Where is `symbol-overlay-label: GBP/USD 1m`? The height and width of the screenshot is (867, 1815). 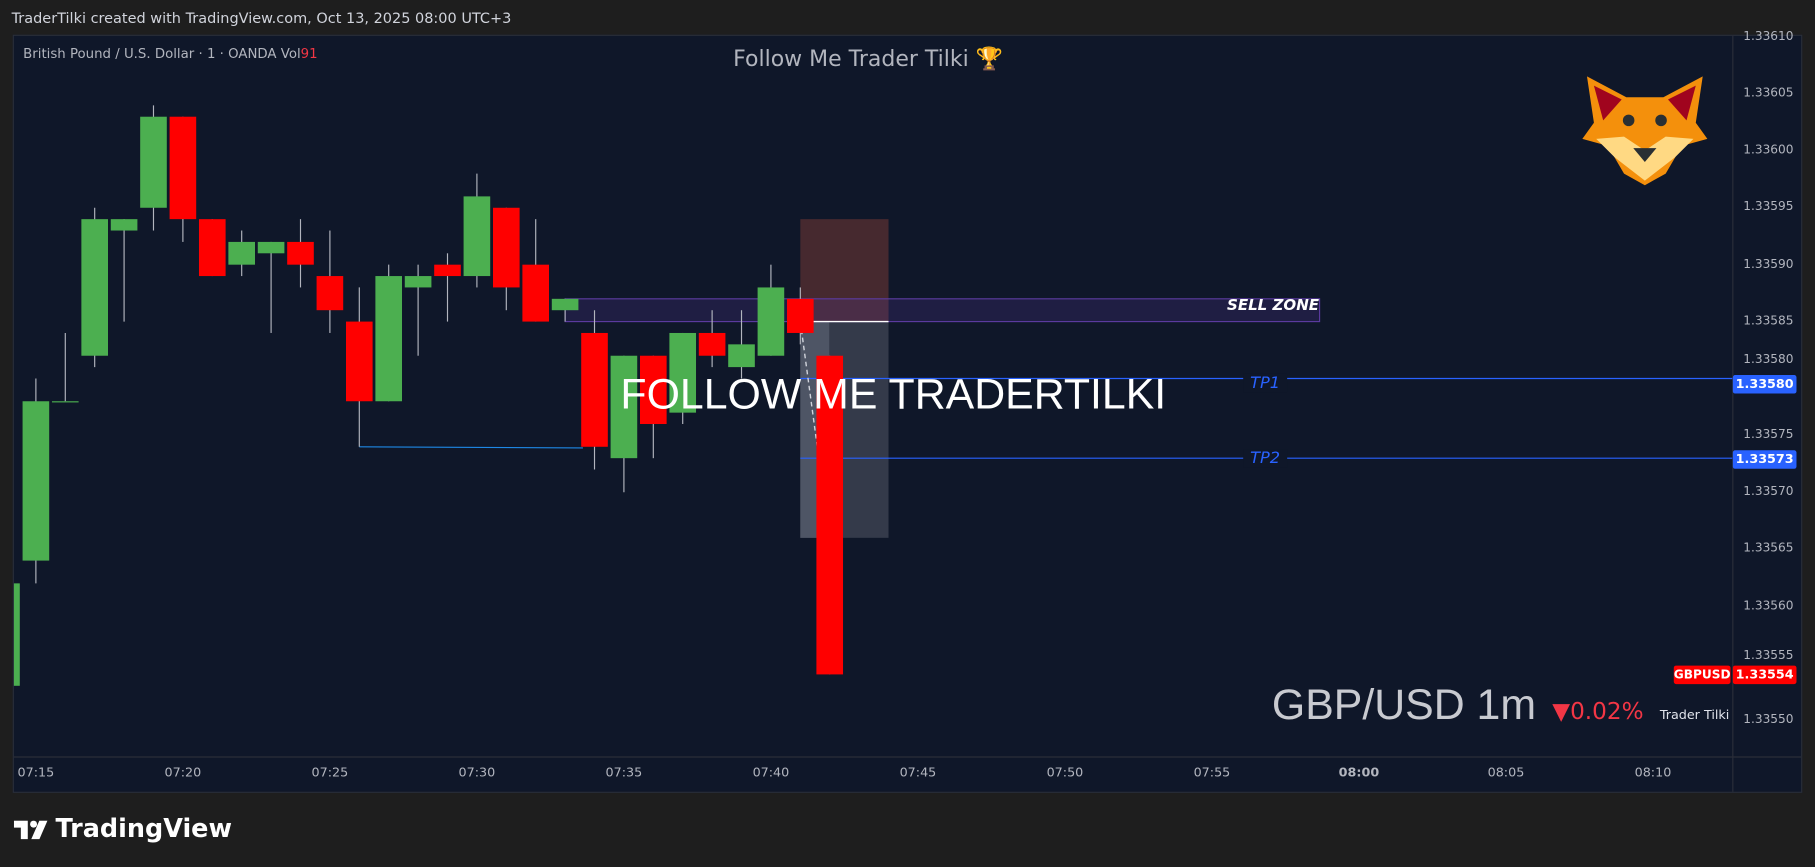
symbol-overlay-label: GBP/USD 1m is located at coordinates (1404, 704).